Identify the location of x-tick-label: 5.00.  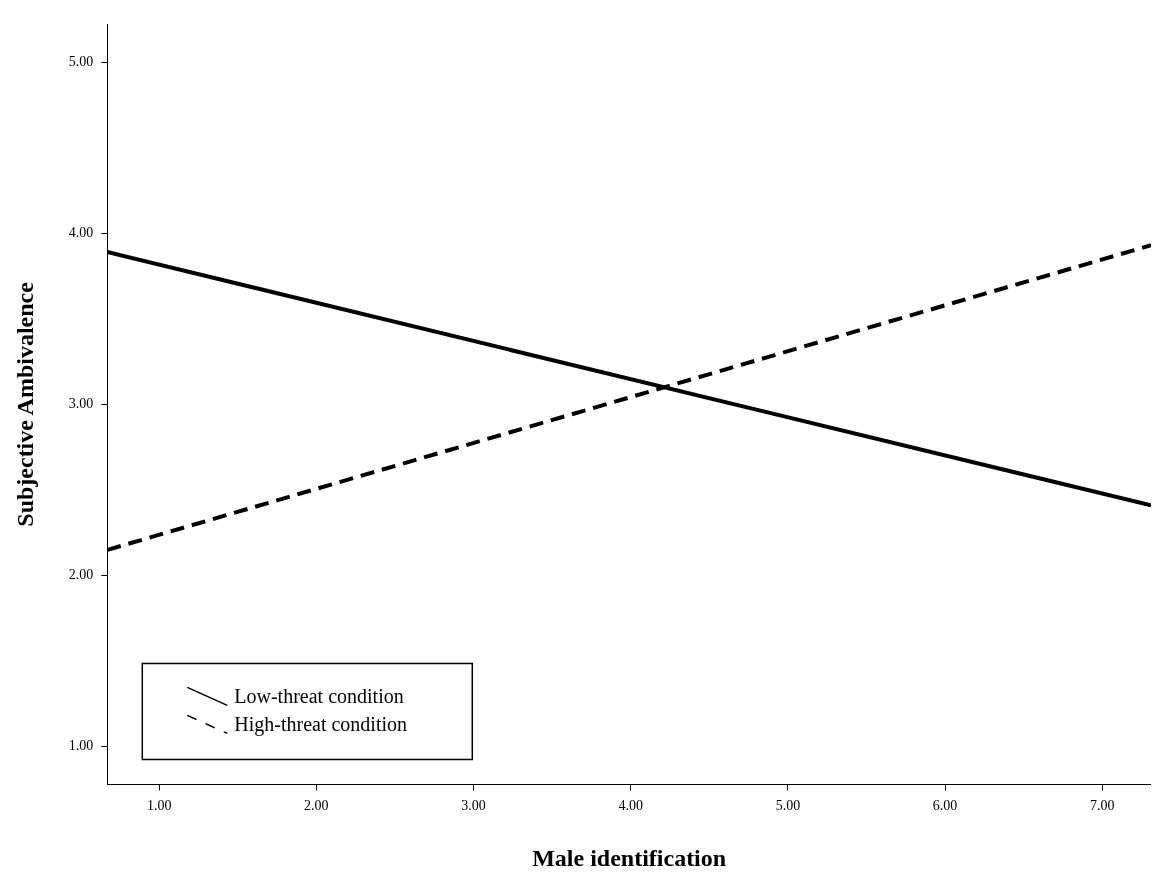
(788, 806).